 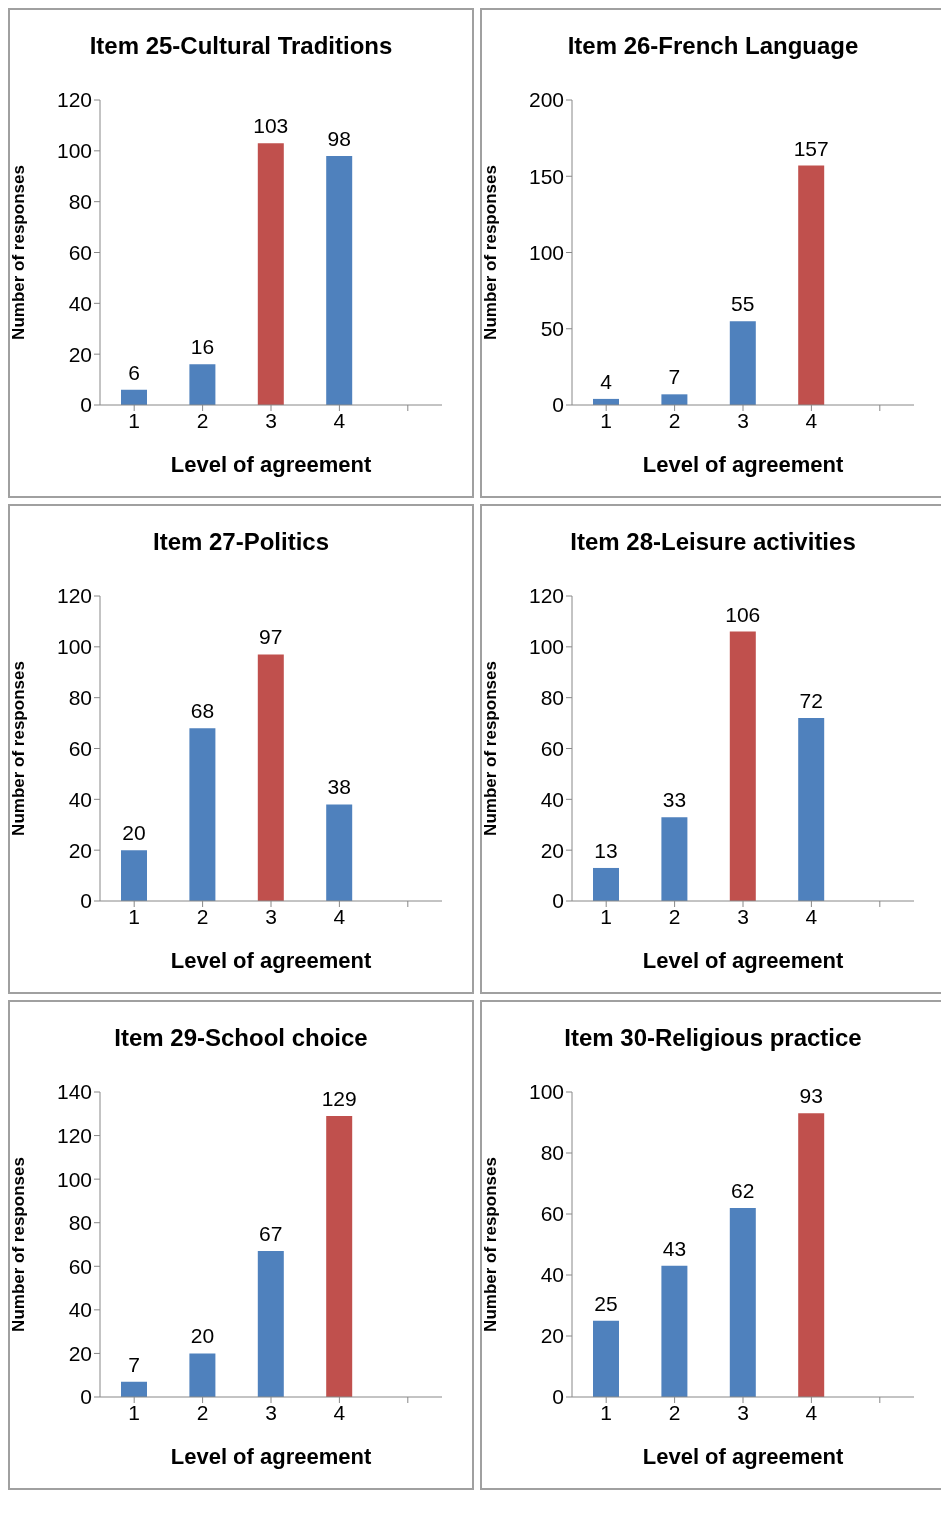 I want to click on chart-title: Item 30-Religious practice, so click(x=713, y=1038).